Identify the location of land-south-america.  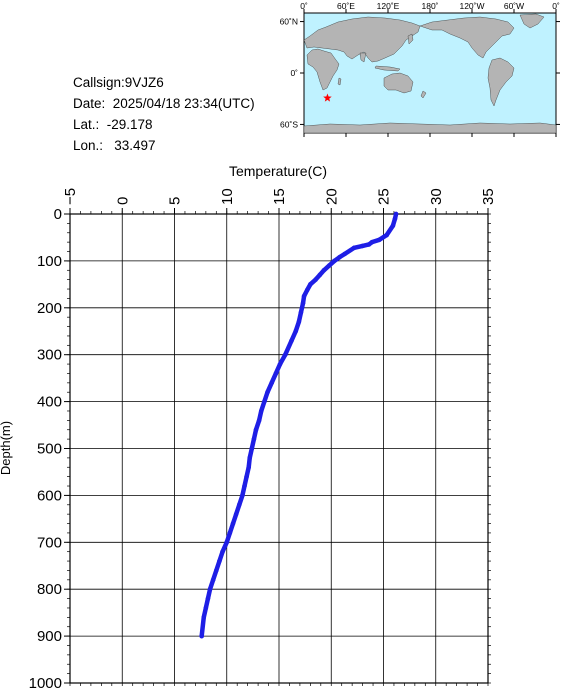
(501, 82).